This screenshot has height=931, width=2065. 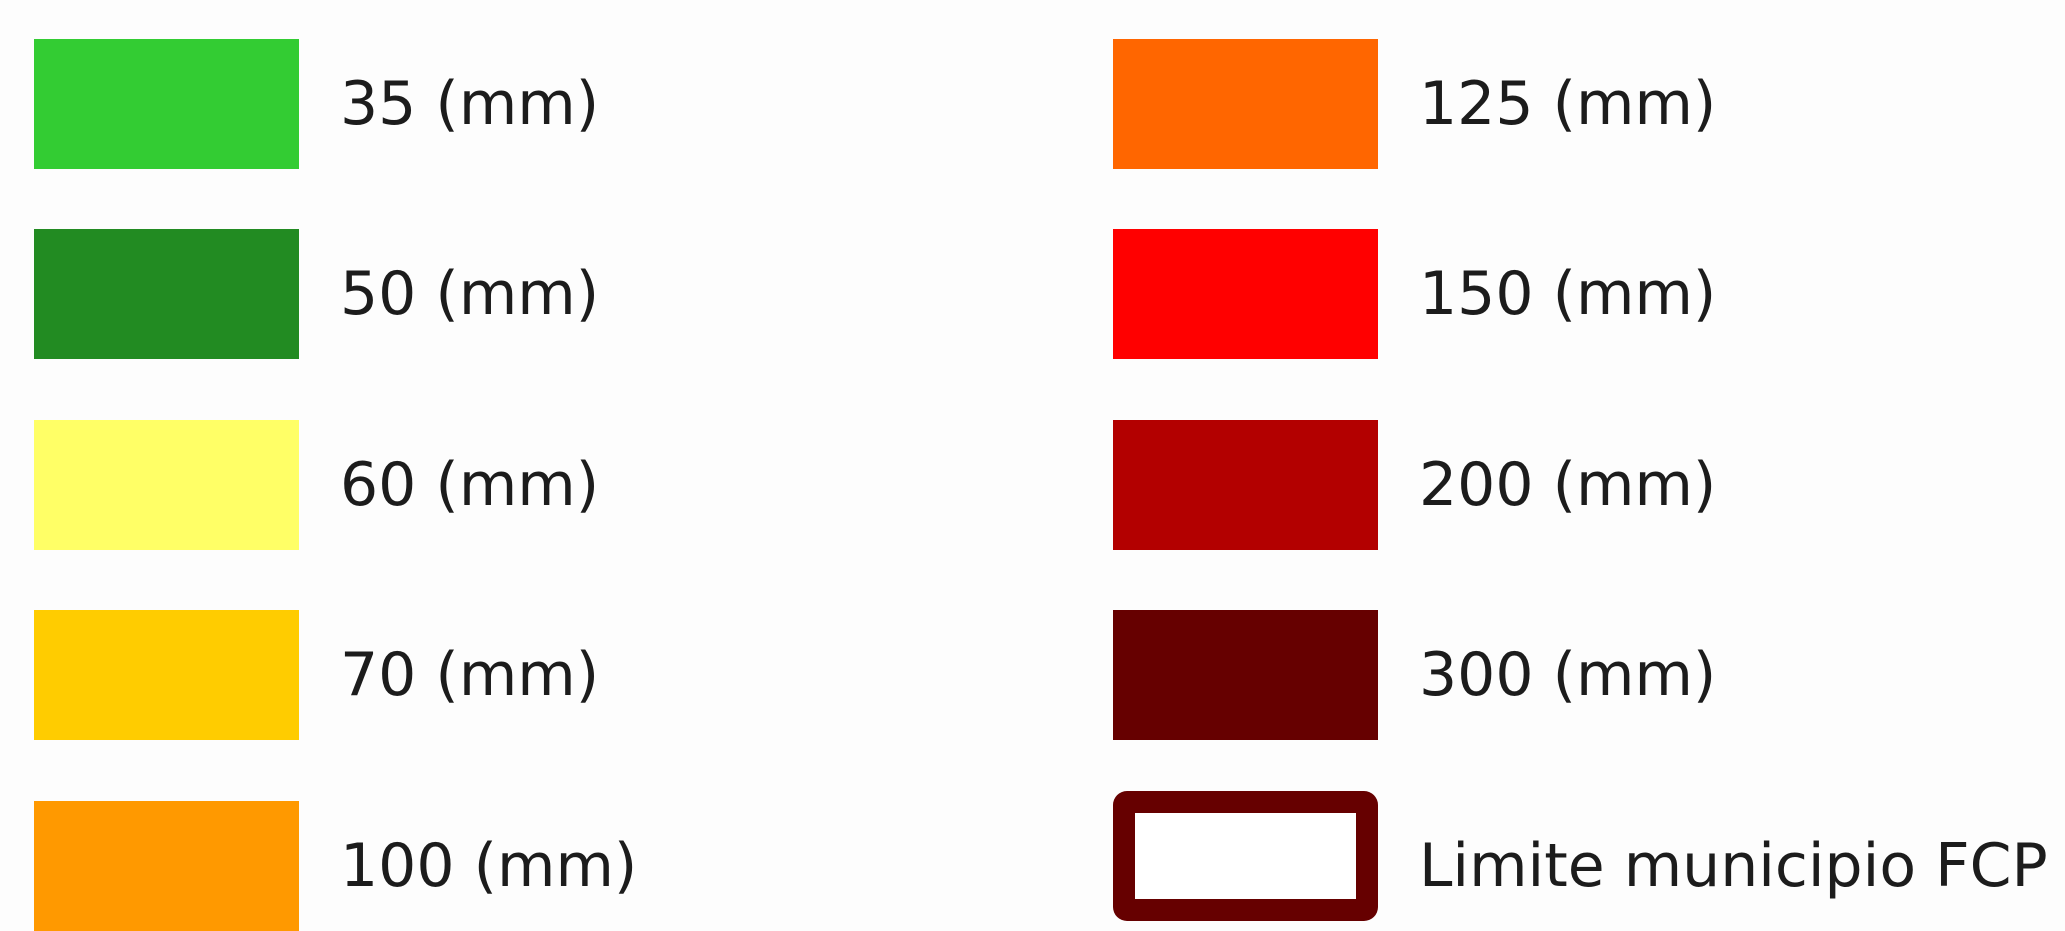 I want to click on legend-label-100mm: 100 (mm), so click(x=489, y=866).